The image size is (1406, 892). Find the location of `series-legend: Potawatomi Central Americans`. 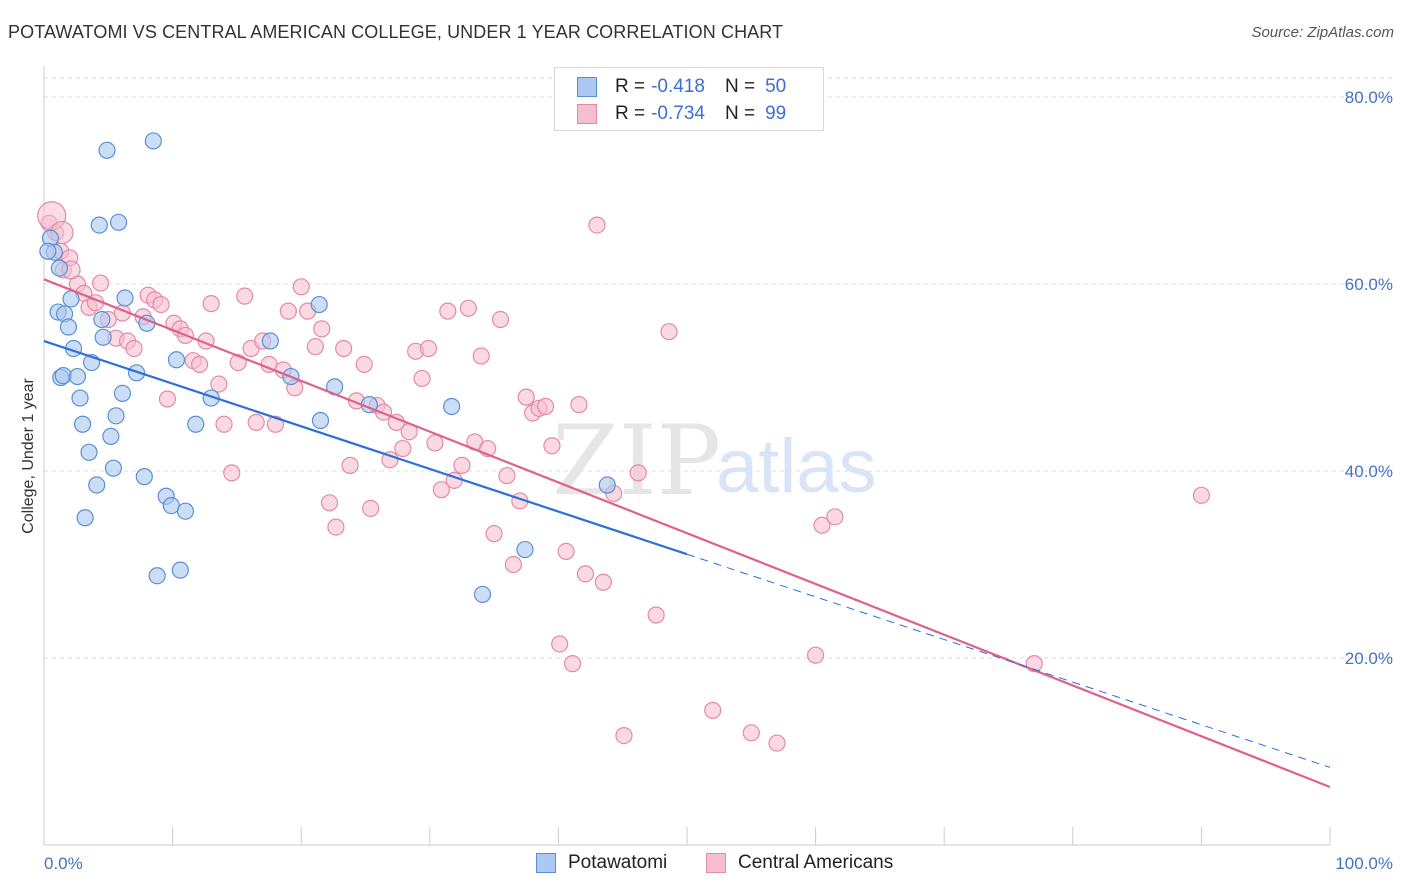

series-legend: Potawatomi Central Americans is located at coordinates (703, 865).